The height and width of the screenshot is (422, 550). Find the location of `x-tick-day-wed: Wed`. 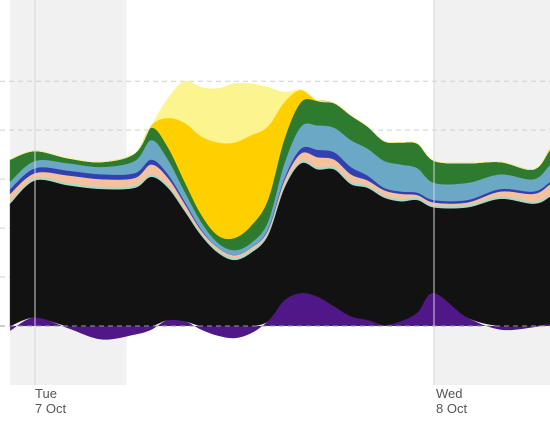

x-tick-day-wed: Wed is located at coordinates (449, 393).